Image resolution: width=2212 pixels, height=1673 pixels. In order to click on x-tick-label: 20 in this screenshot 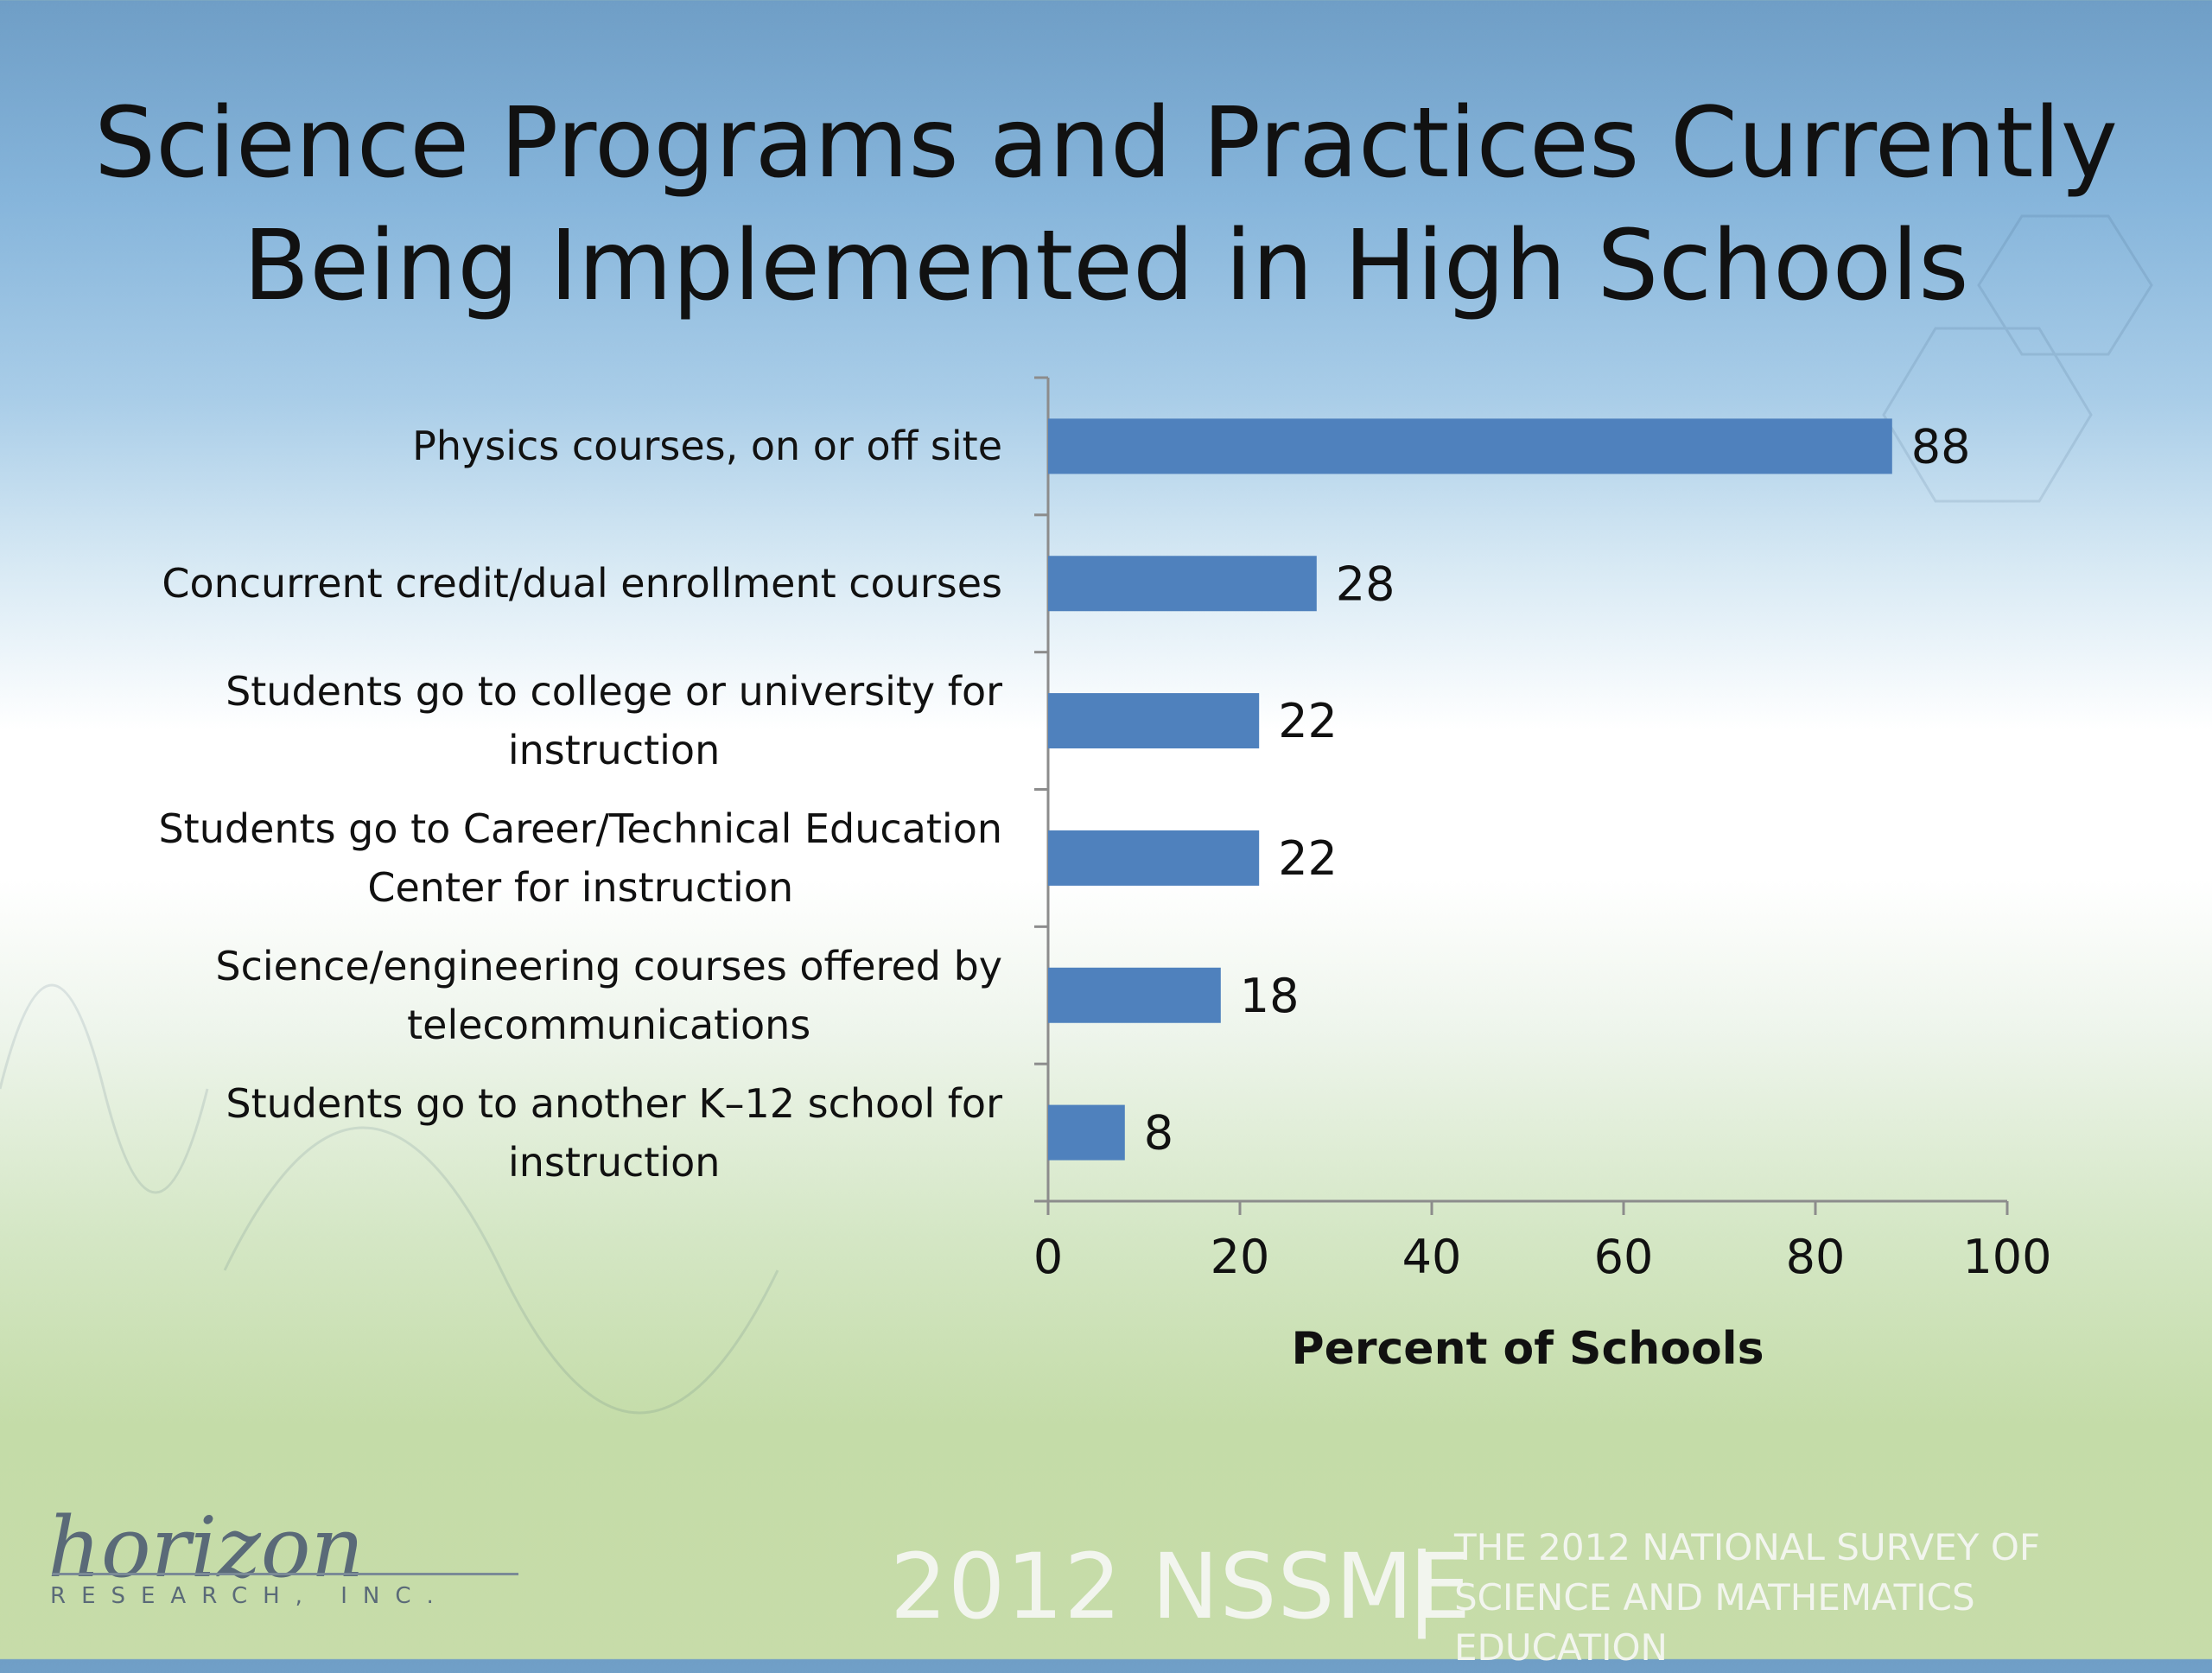, I will do `click(1240, 1257)`.